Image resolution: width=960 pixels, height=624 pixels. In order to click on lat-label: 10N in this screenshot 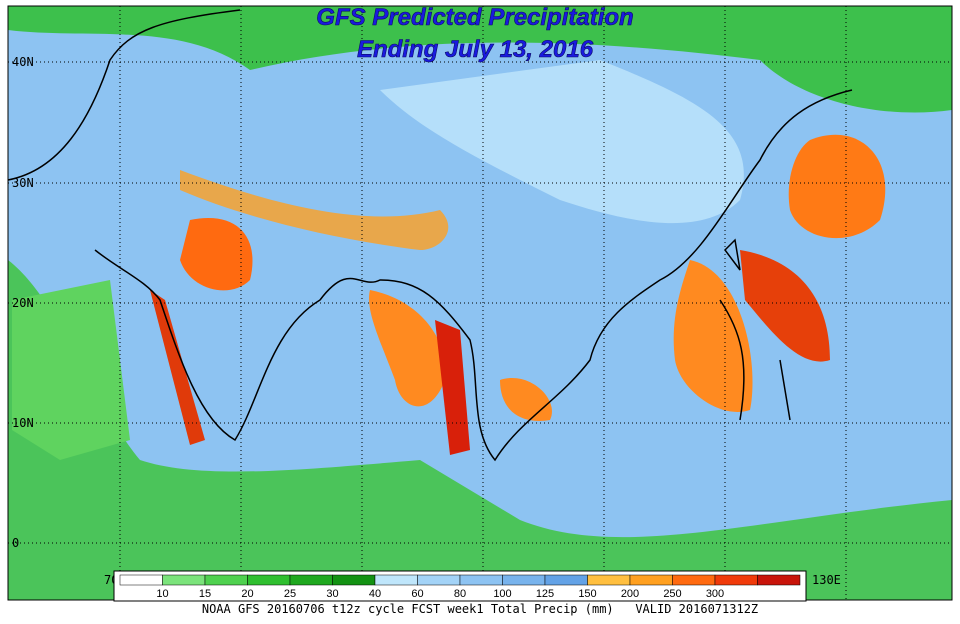, I will do `click(23, 423)`.